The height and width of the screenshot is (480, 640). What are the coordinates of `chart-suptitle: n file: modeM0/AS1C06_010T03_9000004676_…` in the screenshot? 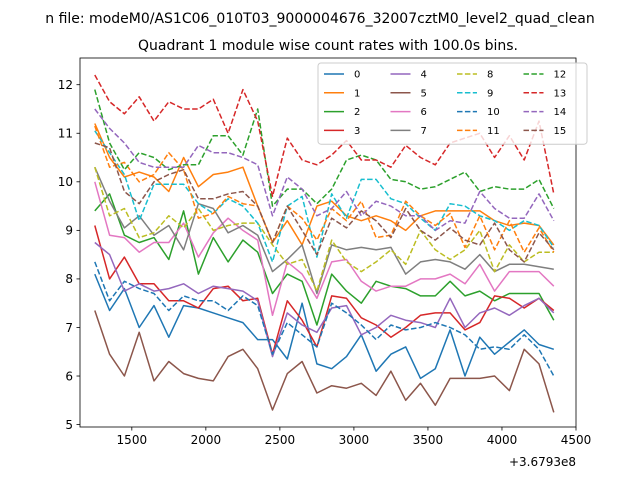 It's located at (319, 19).